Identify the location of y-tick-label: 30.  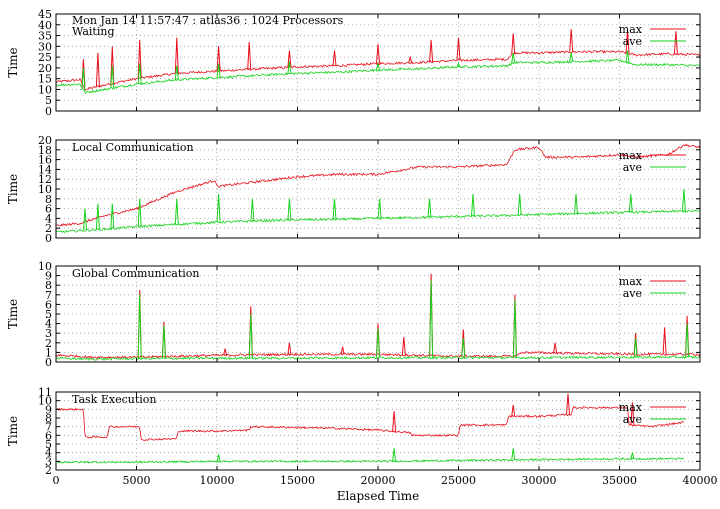
(45, 46).